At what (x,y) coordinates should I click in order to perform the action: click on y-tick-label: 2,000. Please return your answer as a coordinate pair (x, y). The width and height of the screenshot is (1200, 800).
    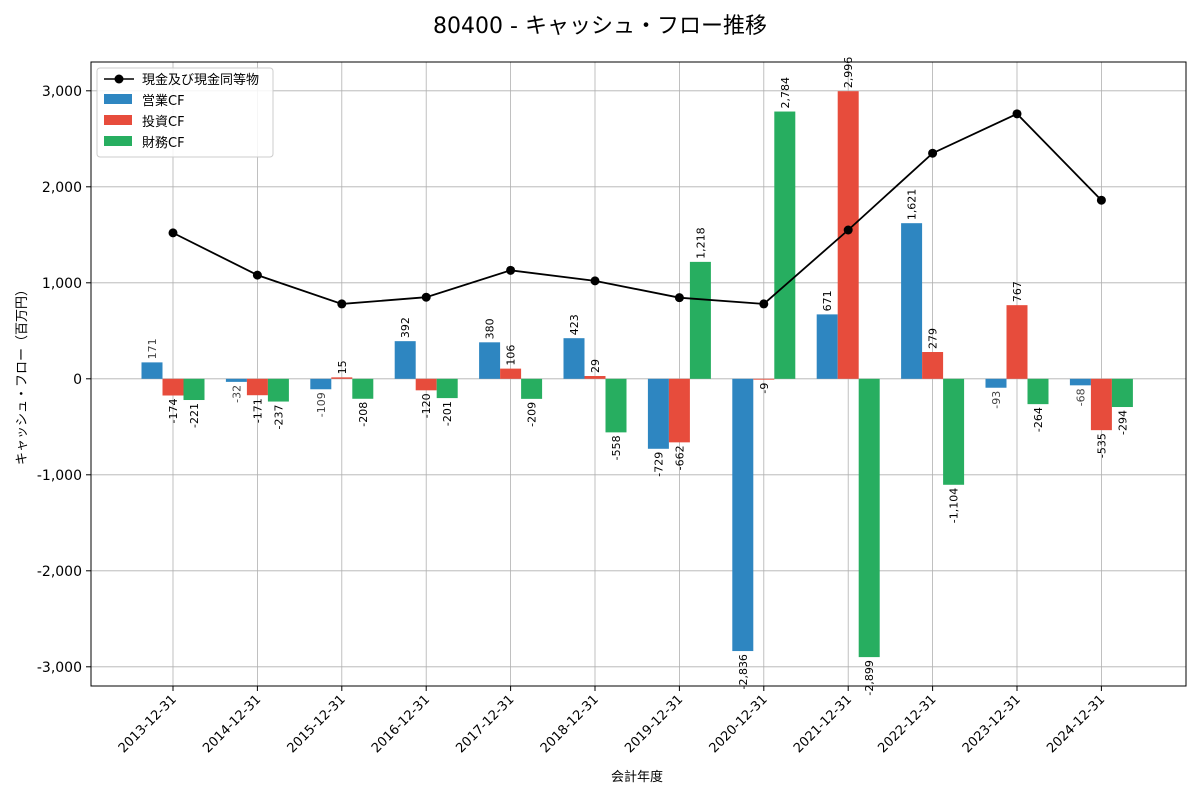
    Looking at the image, I should click on (62, 188).